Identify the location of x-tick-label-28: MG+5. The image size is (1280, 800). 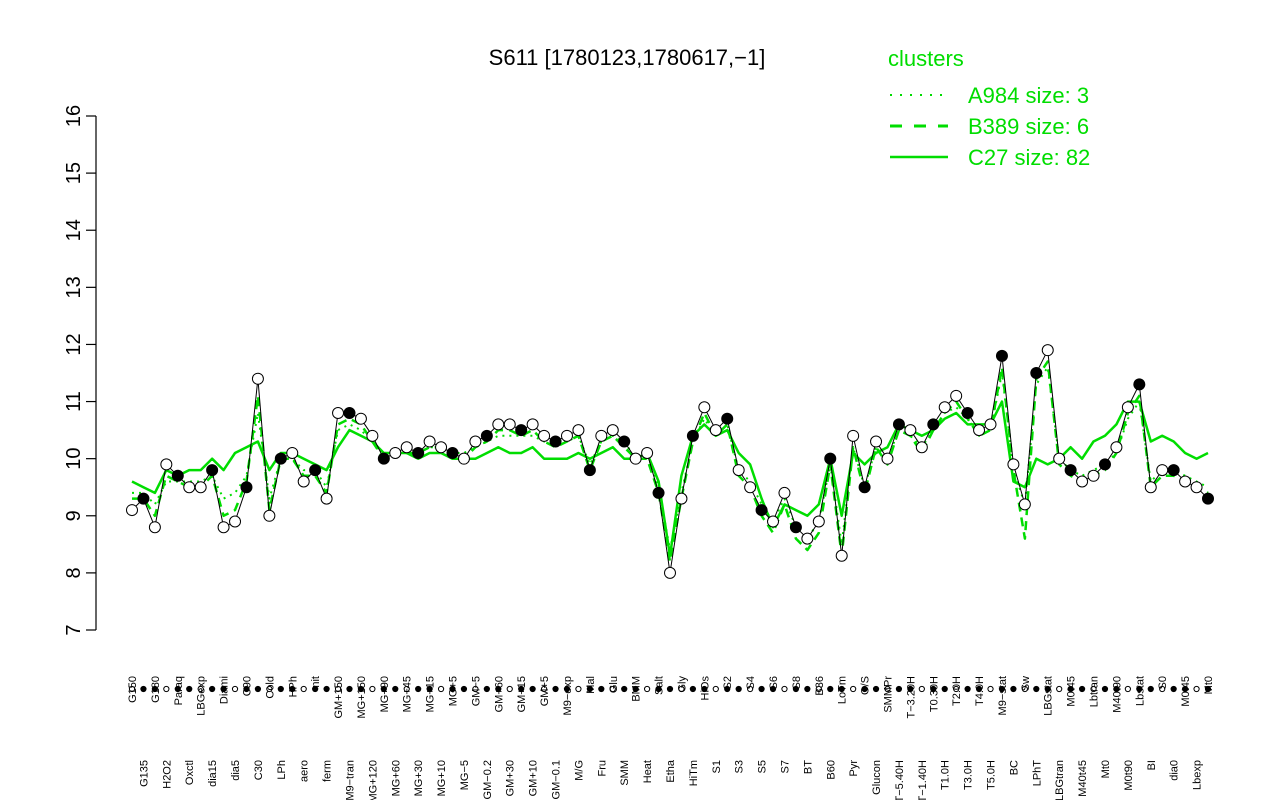
(454, 691).